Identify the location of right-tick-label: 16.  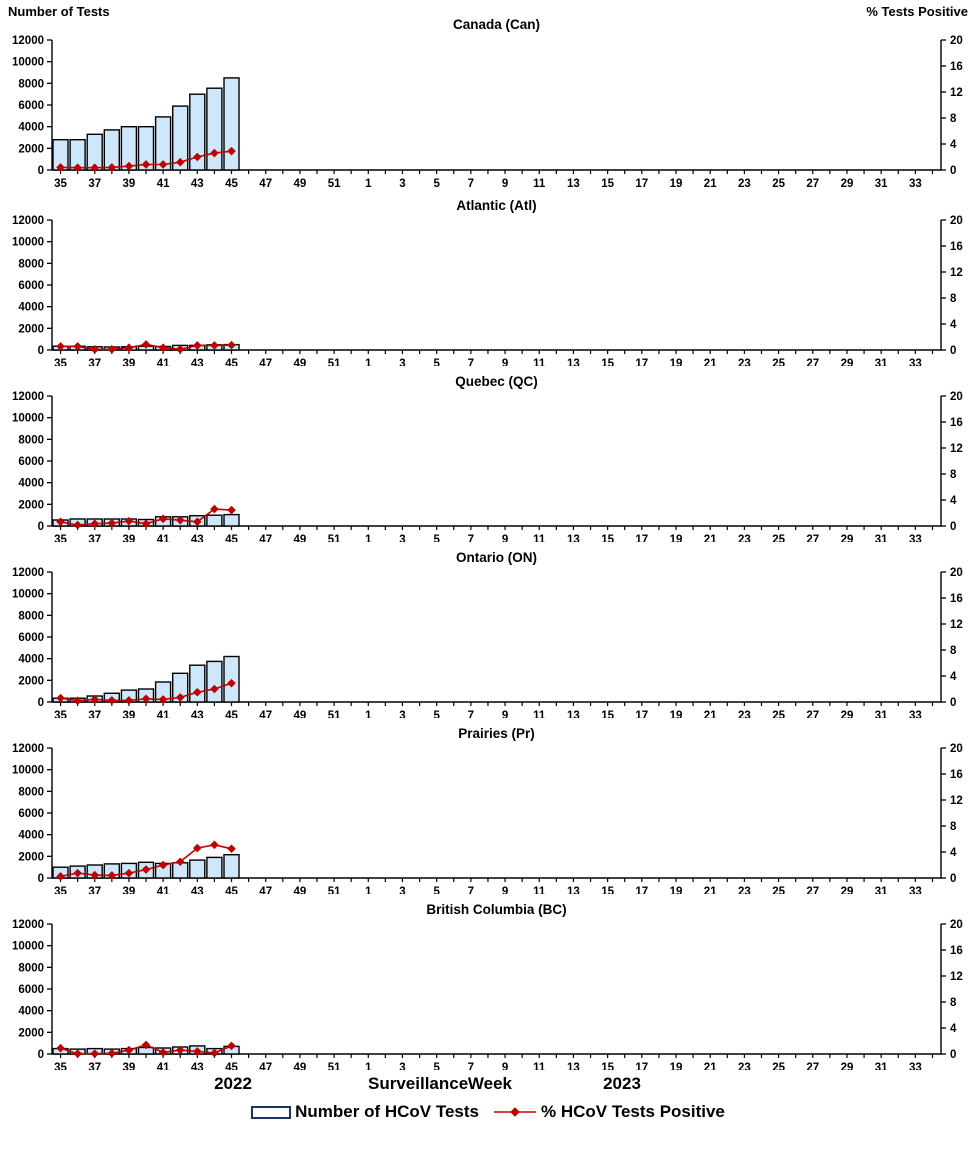
(956, 423).